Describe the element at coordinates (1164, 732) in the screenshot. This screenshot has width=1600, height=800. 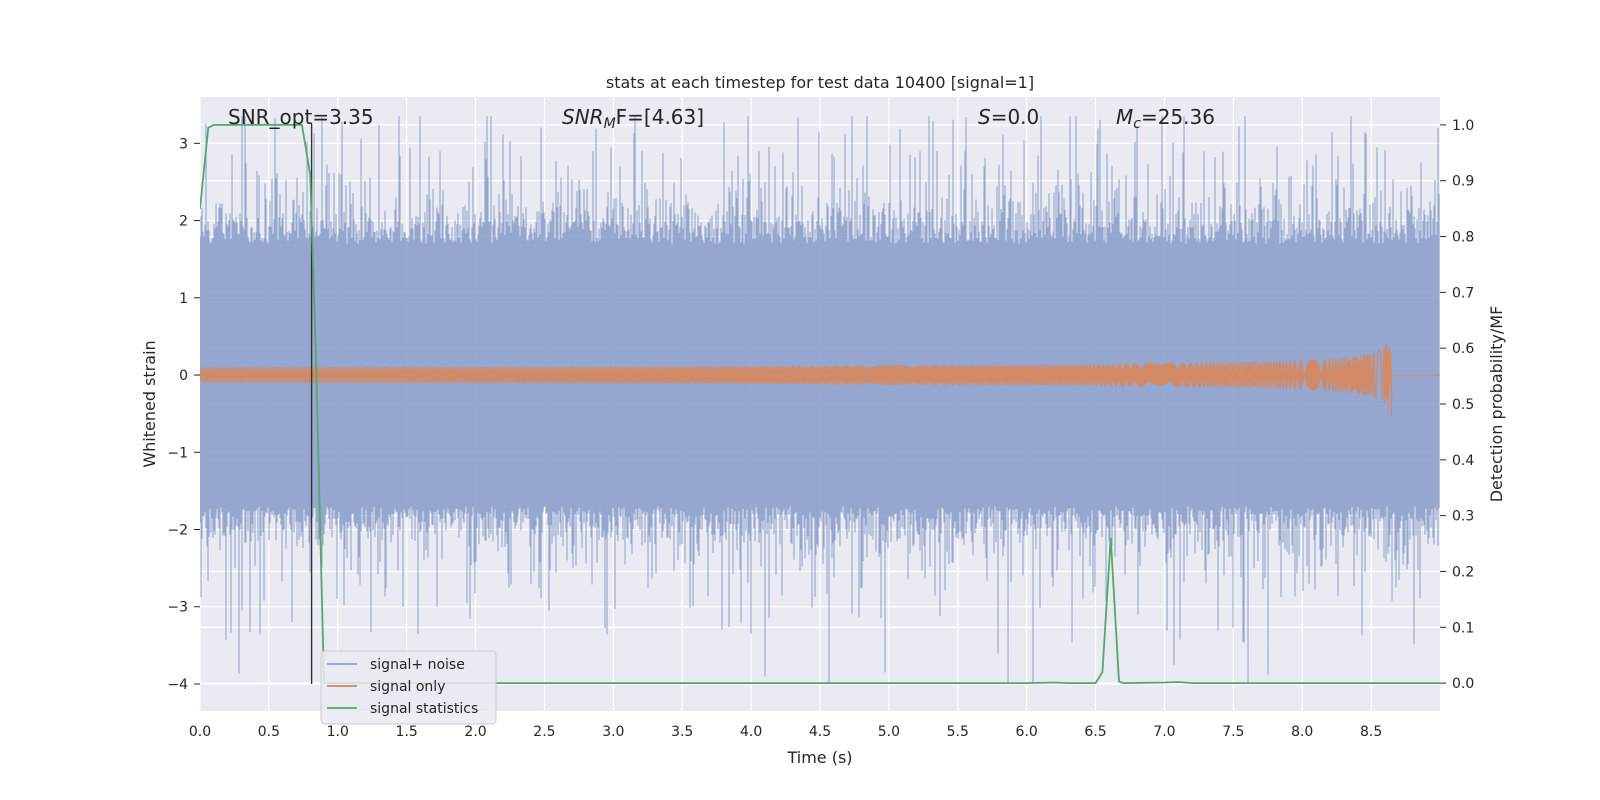
I see `x-tick-label: 7.0` at that location.